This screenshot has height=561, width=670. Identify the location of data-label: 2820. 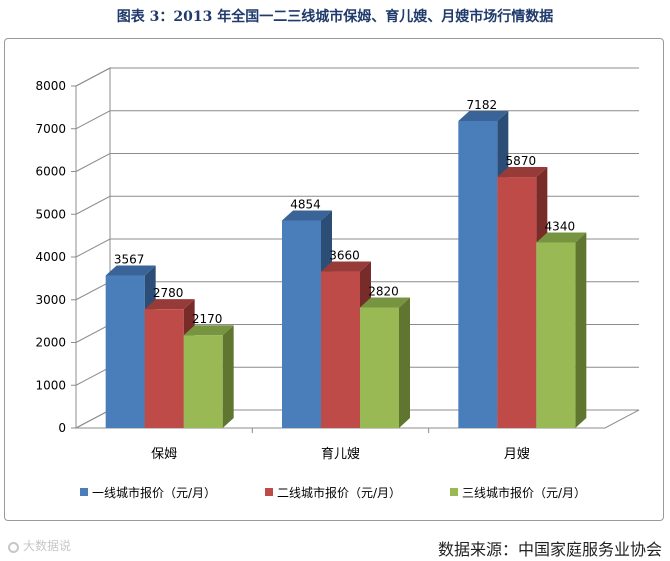
(383, 291).